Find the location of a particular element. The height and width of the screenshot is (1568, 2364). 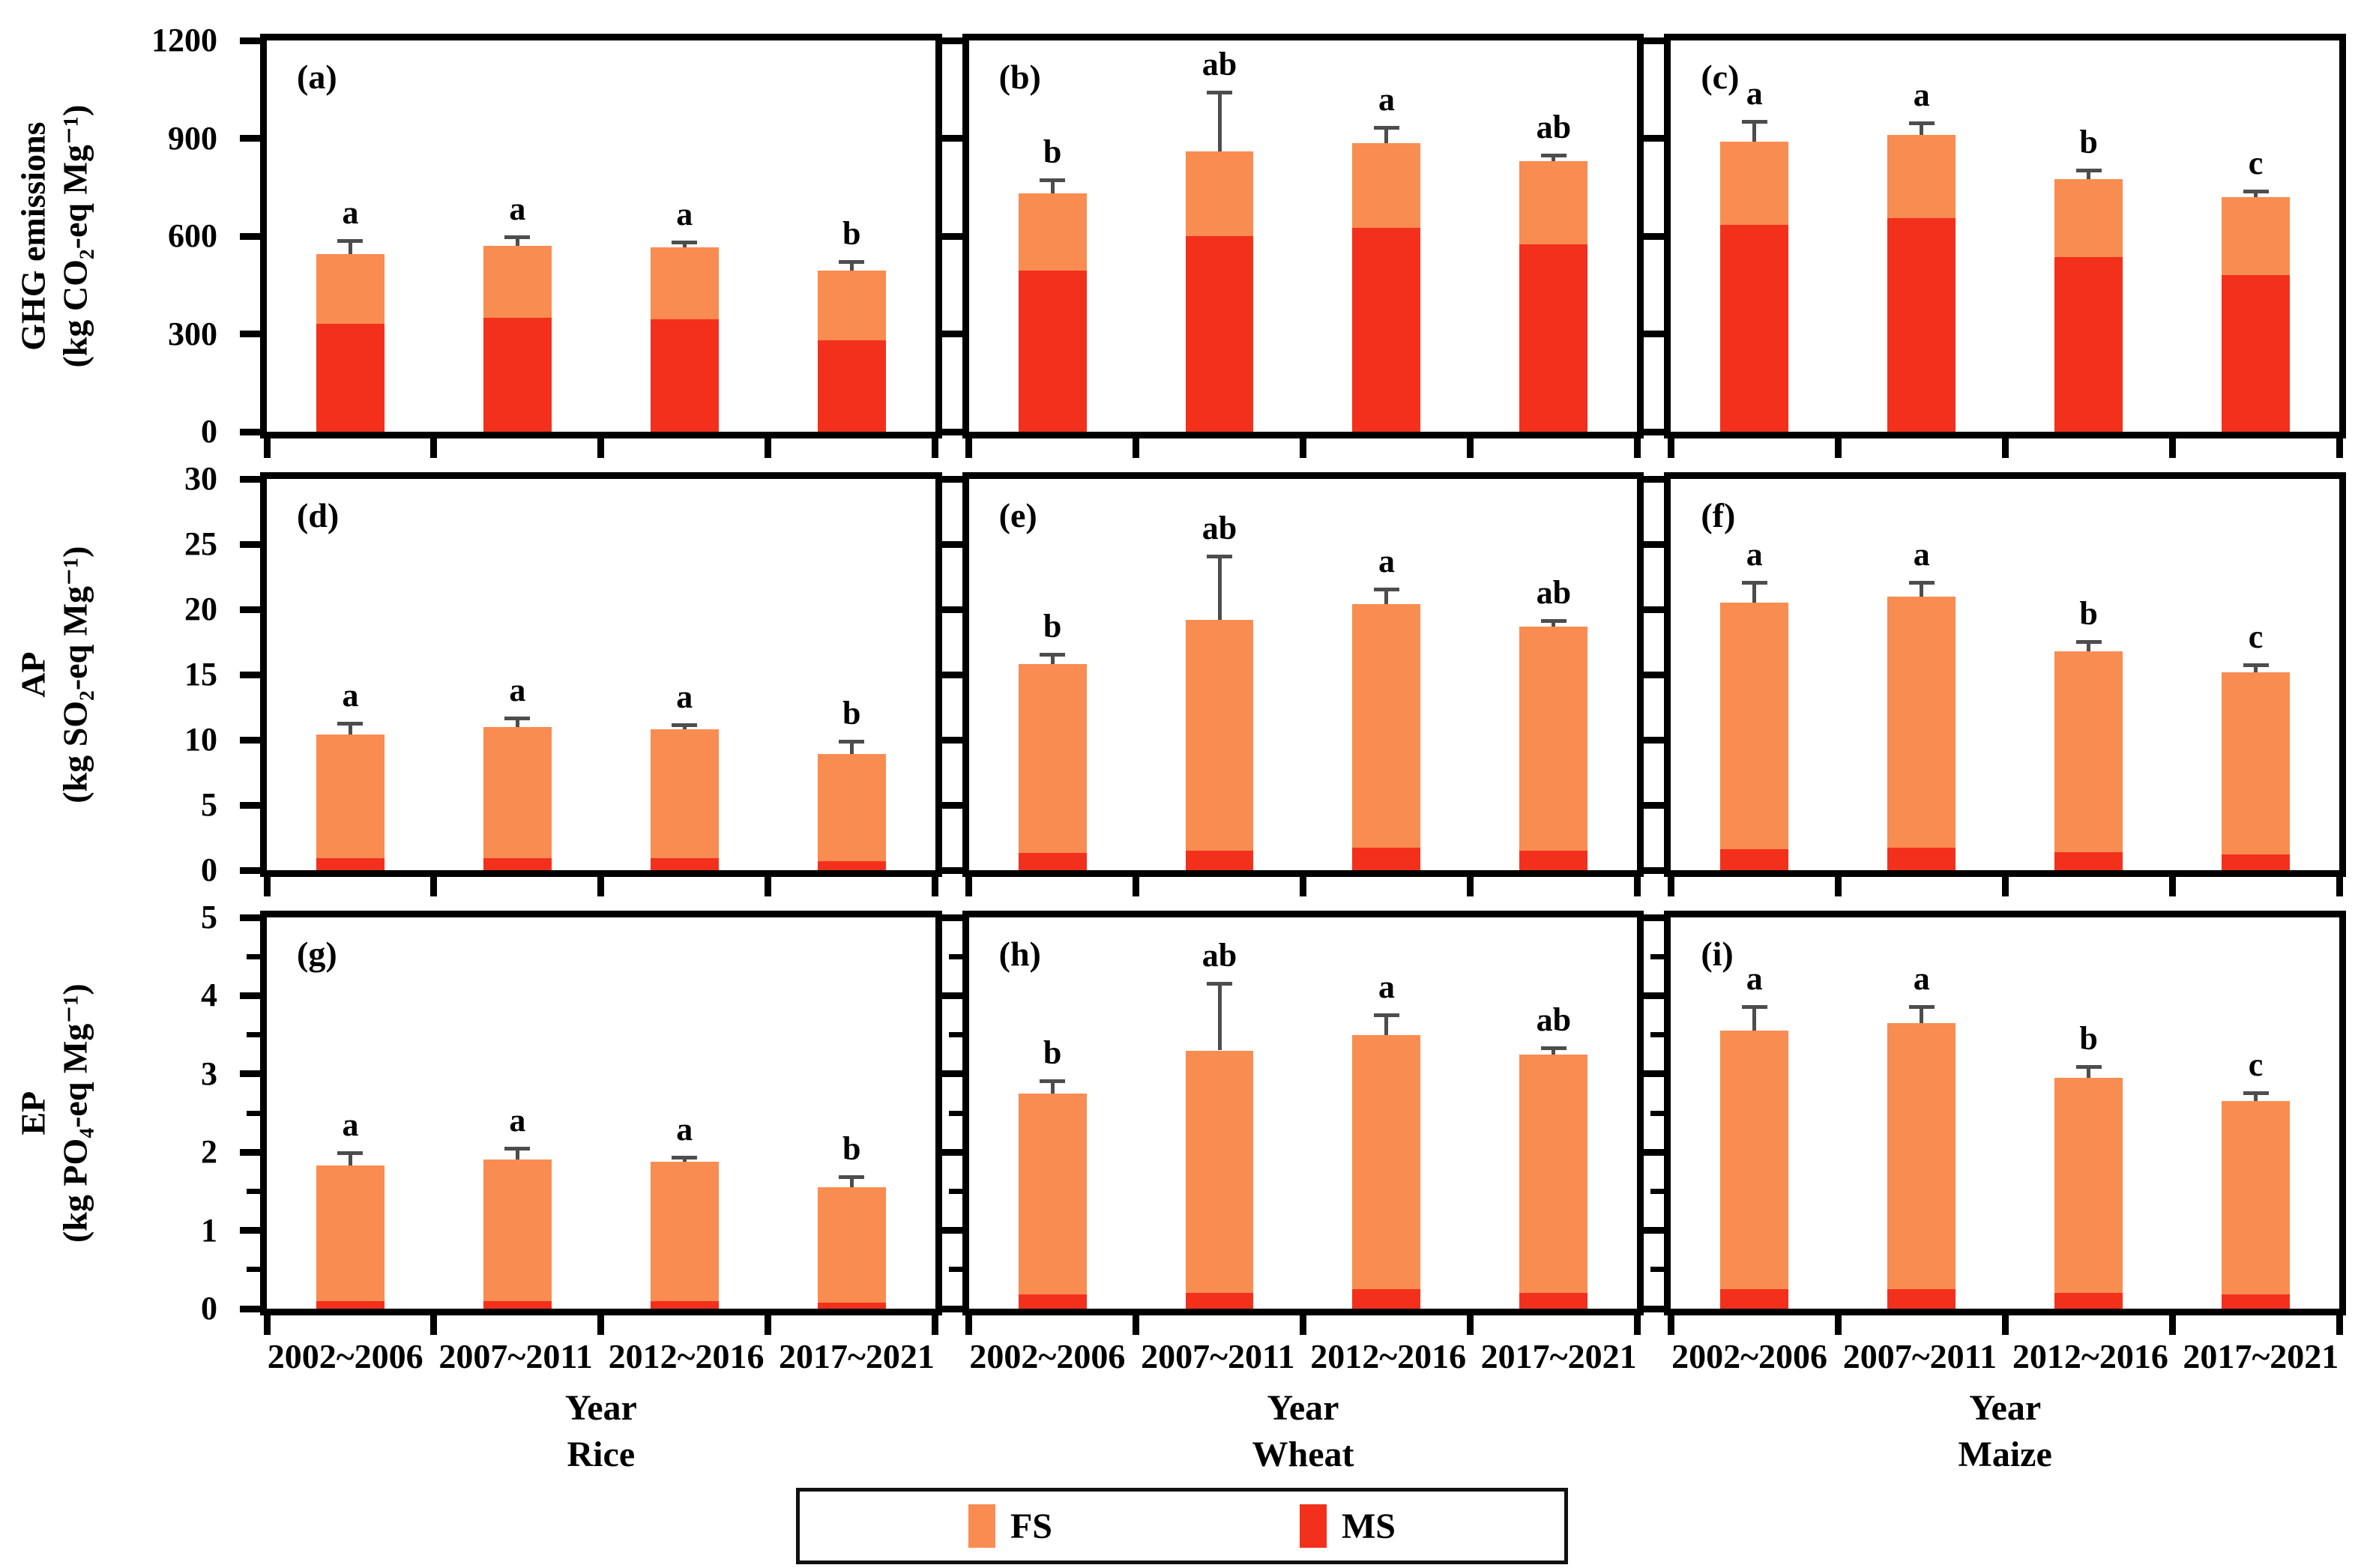

panel-c: (c) a a b c is located at coordinates (1995, 246).